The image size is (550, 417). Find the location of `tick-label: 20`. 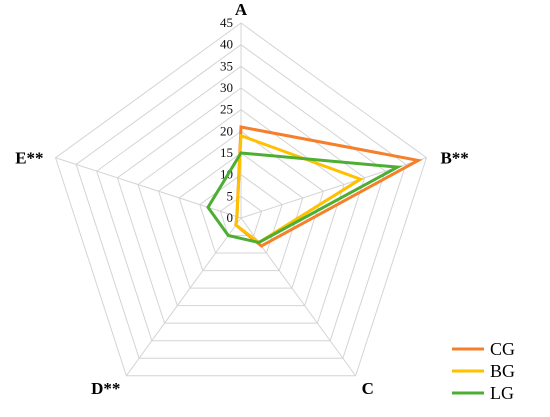

tick-label: 20 is located at coordinates (226, 130).